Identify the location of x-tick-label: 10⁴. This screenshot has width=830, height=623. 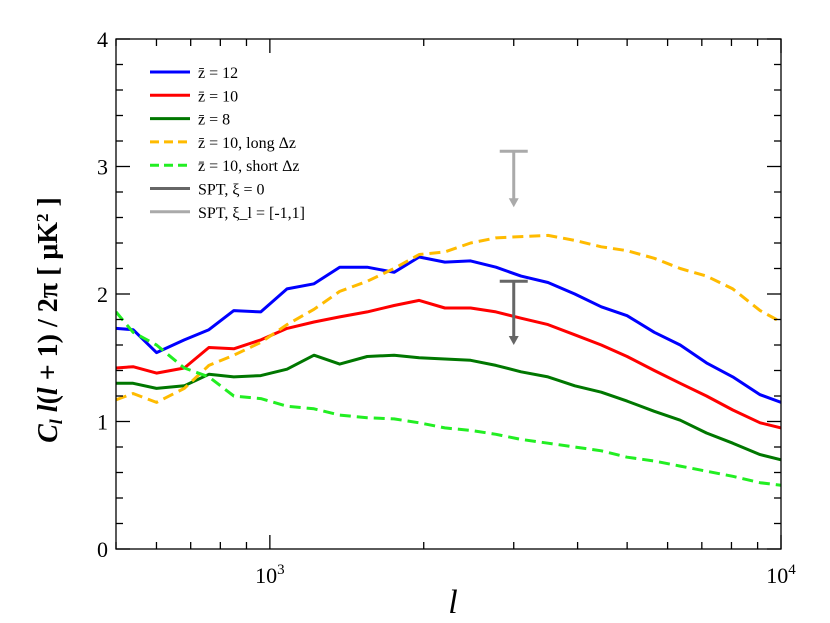
(781, 575).